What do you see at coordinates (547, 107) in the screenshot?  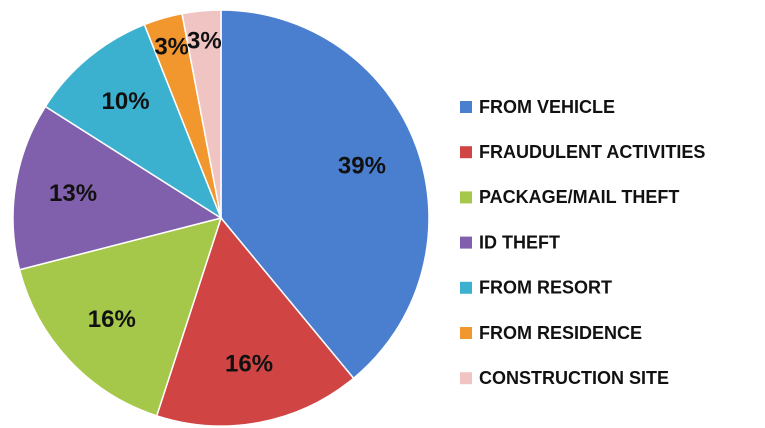 I see `legend-label: FROM VEHICLE` at bounding box center [547, 107].